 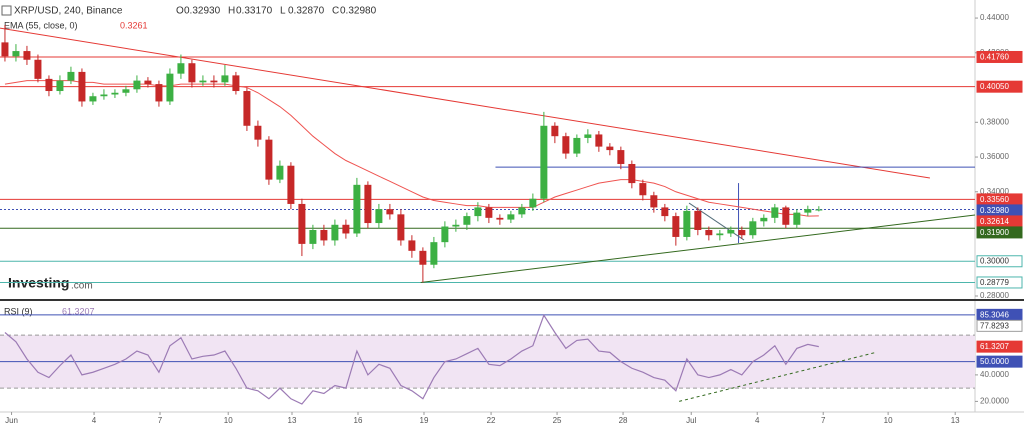 What do you see at coordinates (994, 295) in the screenshot?
I see `y-tick-label: 0.28000` at bounding box center [994, 295].